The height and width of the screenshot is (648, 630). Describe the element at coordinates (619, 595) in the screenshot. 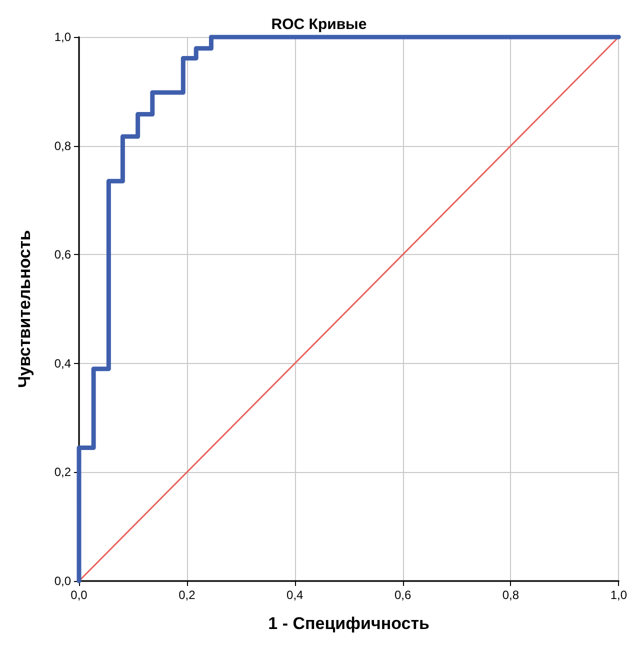

I see `x-tick-label: 1,0` at that location.